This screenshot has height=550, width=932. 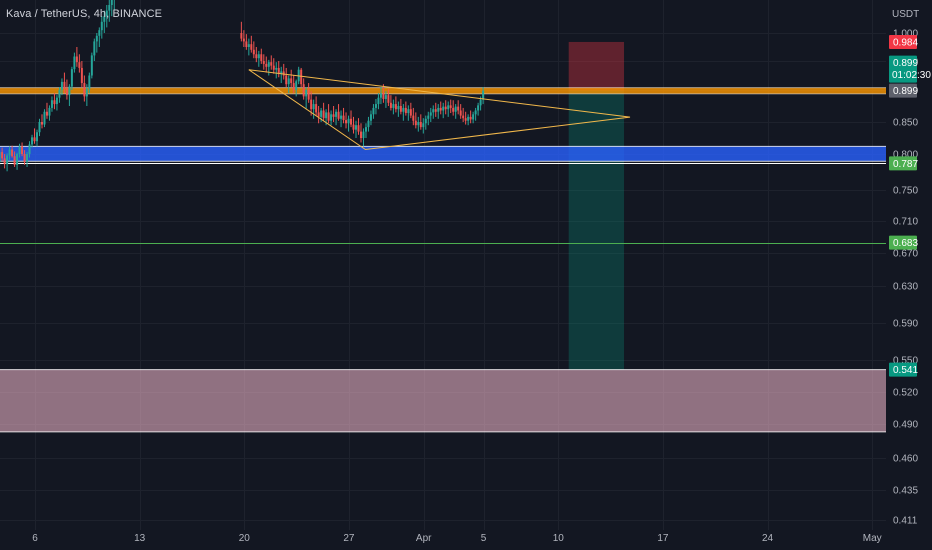 I want to click on triangle-pattern, so click(x=439, y=110).